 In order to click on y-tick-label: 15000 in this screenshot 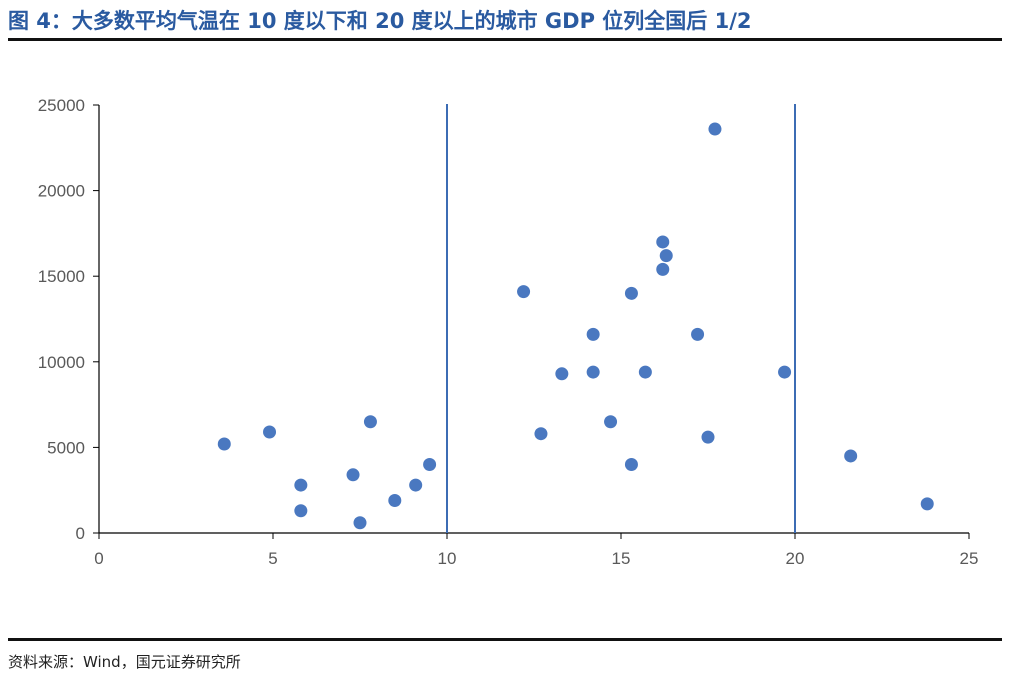, I will do `click(61, 276)`.